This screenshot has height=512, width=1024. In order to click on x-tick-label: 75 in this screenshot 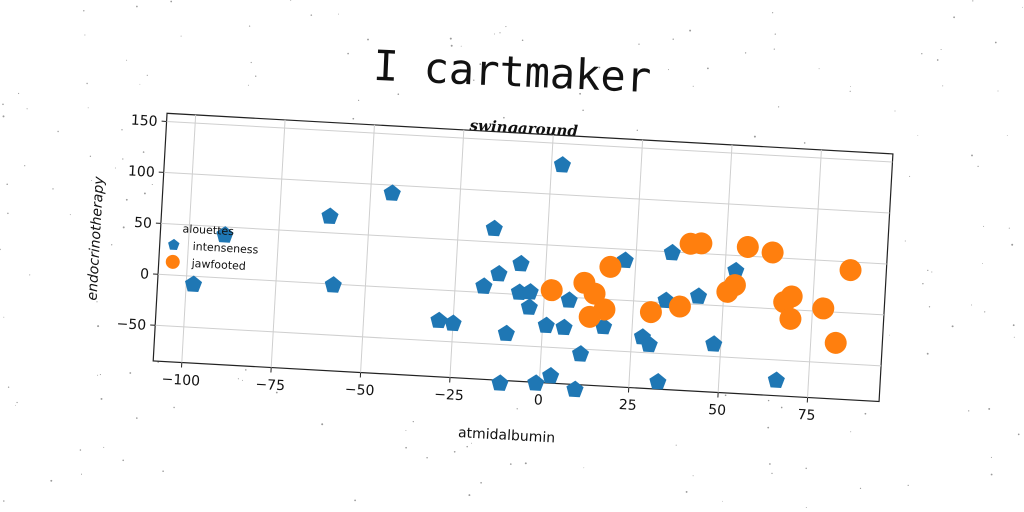, I will do `click(806, 415)`.